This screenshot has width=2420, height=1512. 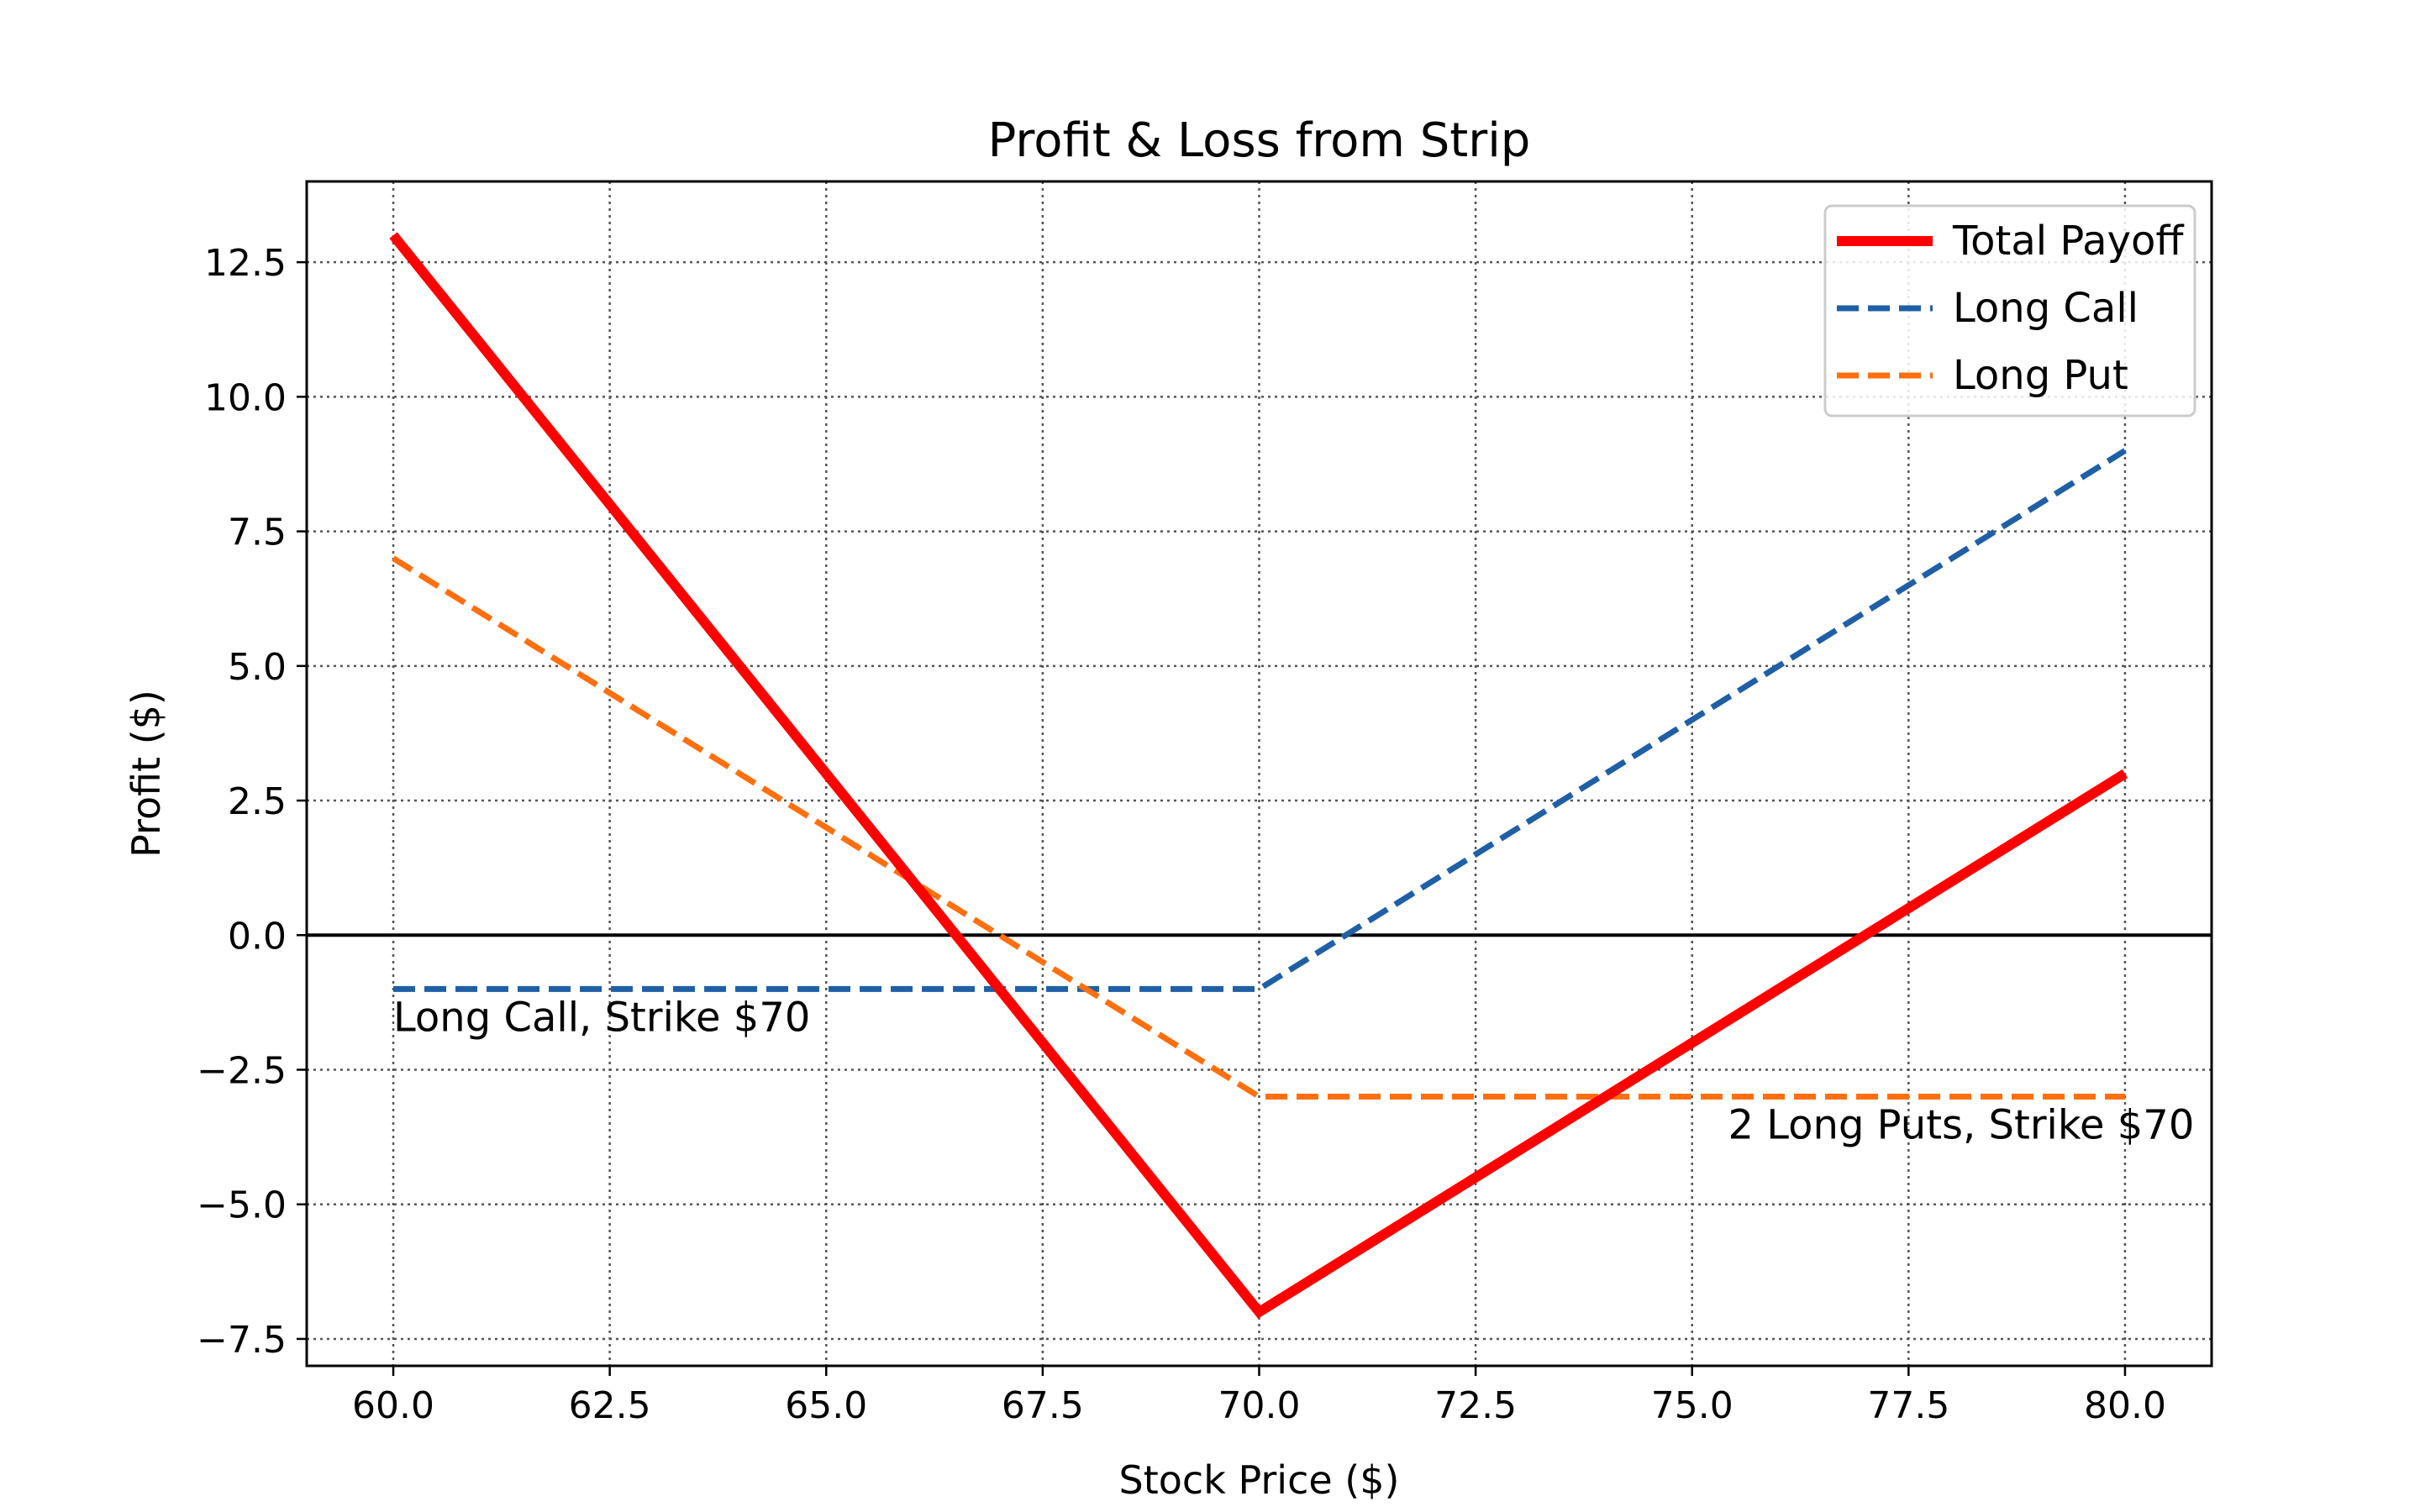 I want to click on chart-title: Profit & Loss from Strip, so click(x=1259, y=140).